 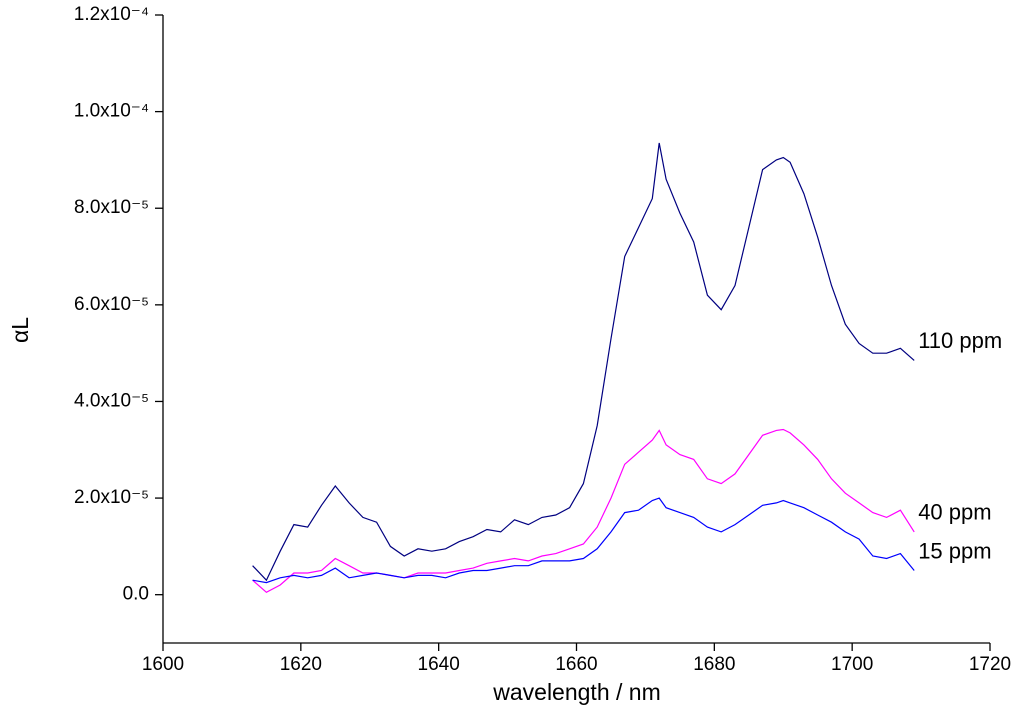 I want to click on y-tick-label: 6.0x10⁻⁵, so click(x=111, y=304).